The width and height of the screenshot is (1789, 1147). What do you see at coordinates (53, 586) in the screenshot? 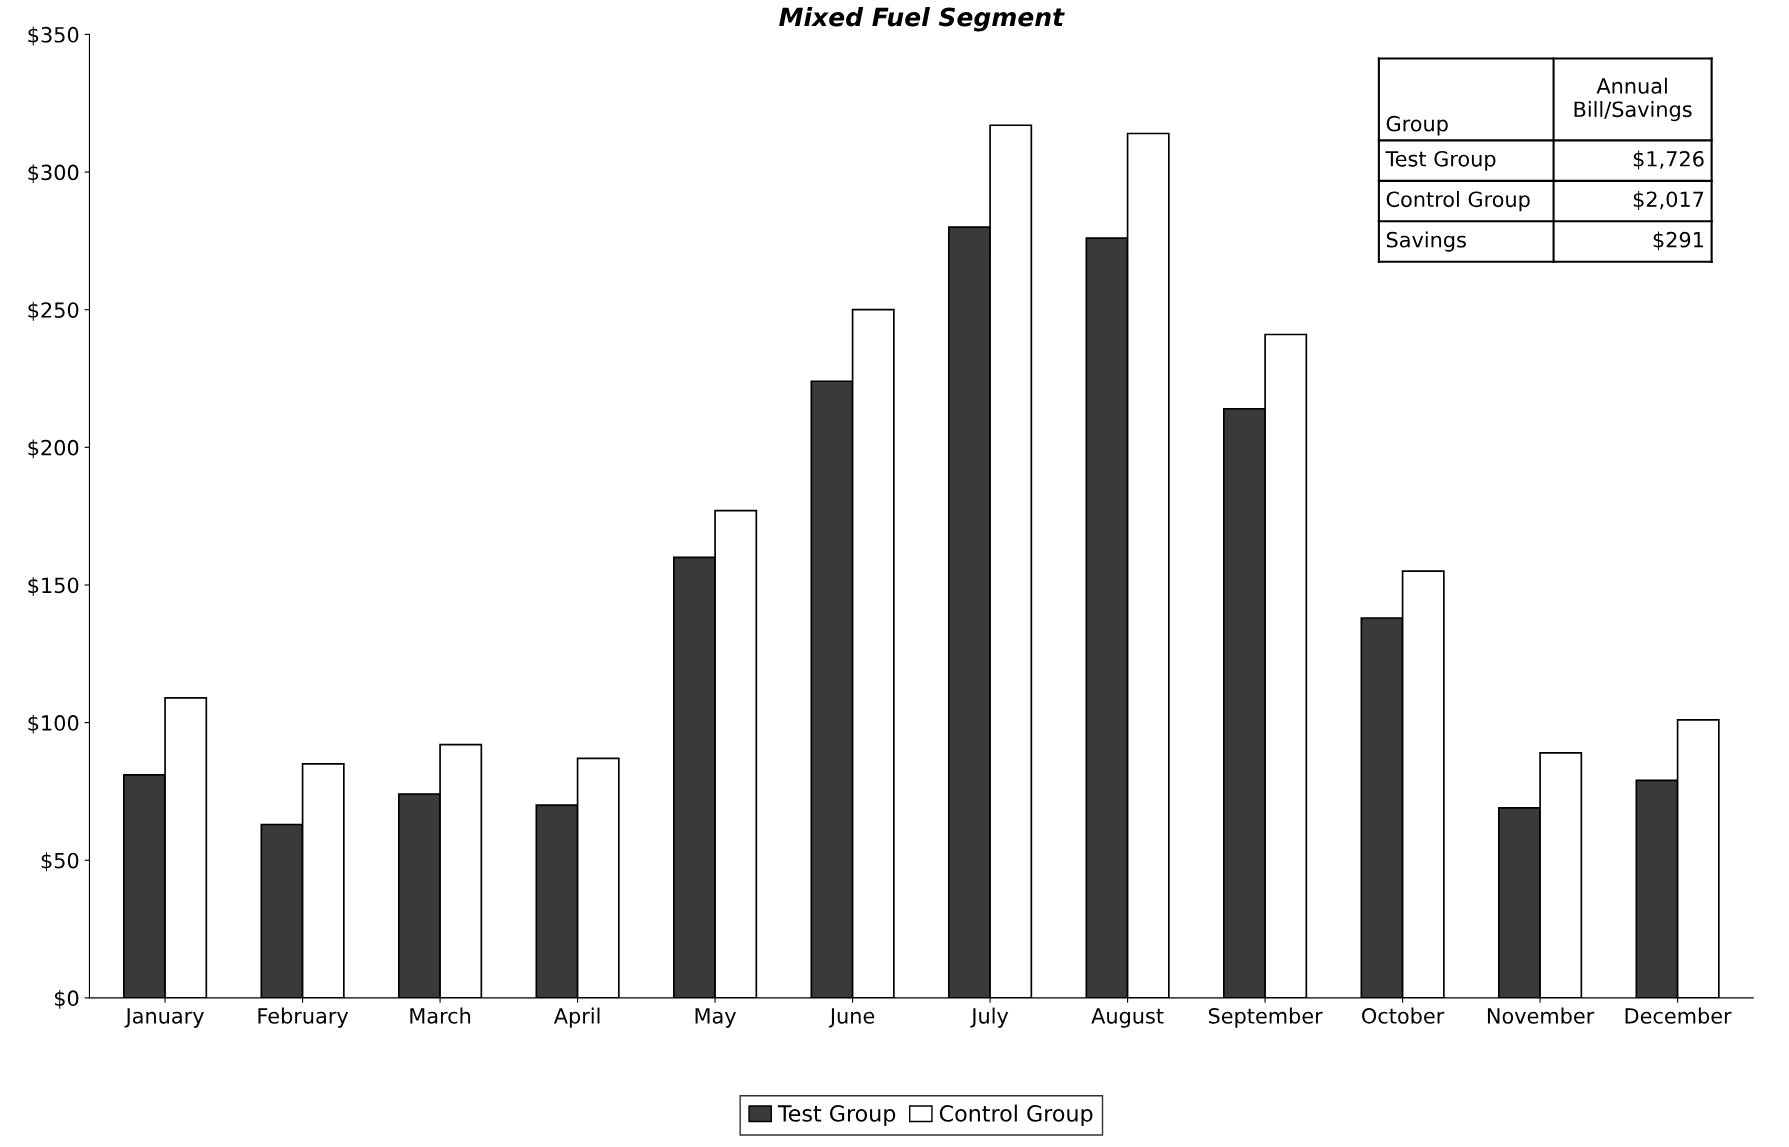
I see `y-tick-label: $150` at bounding box center [53, 586].